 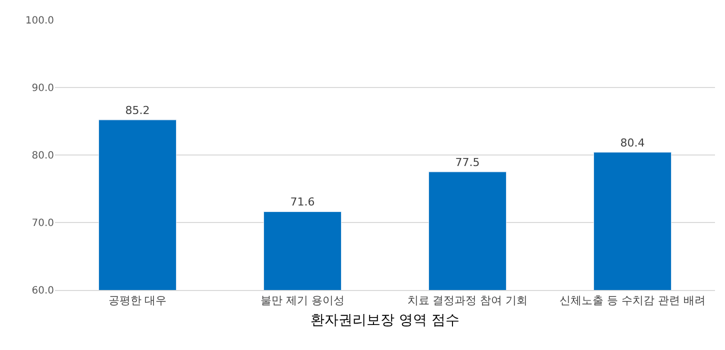 What do you see at coordinates (385, 320) in the screenshot?
I see `x-axis-title: 환자권리보장 영역 점수` at bounding box center [385, 320].